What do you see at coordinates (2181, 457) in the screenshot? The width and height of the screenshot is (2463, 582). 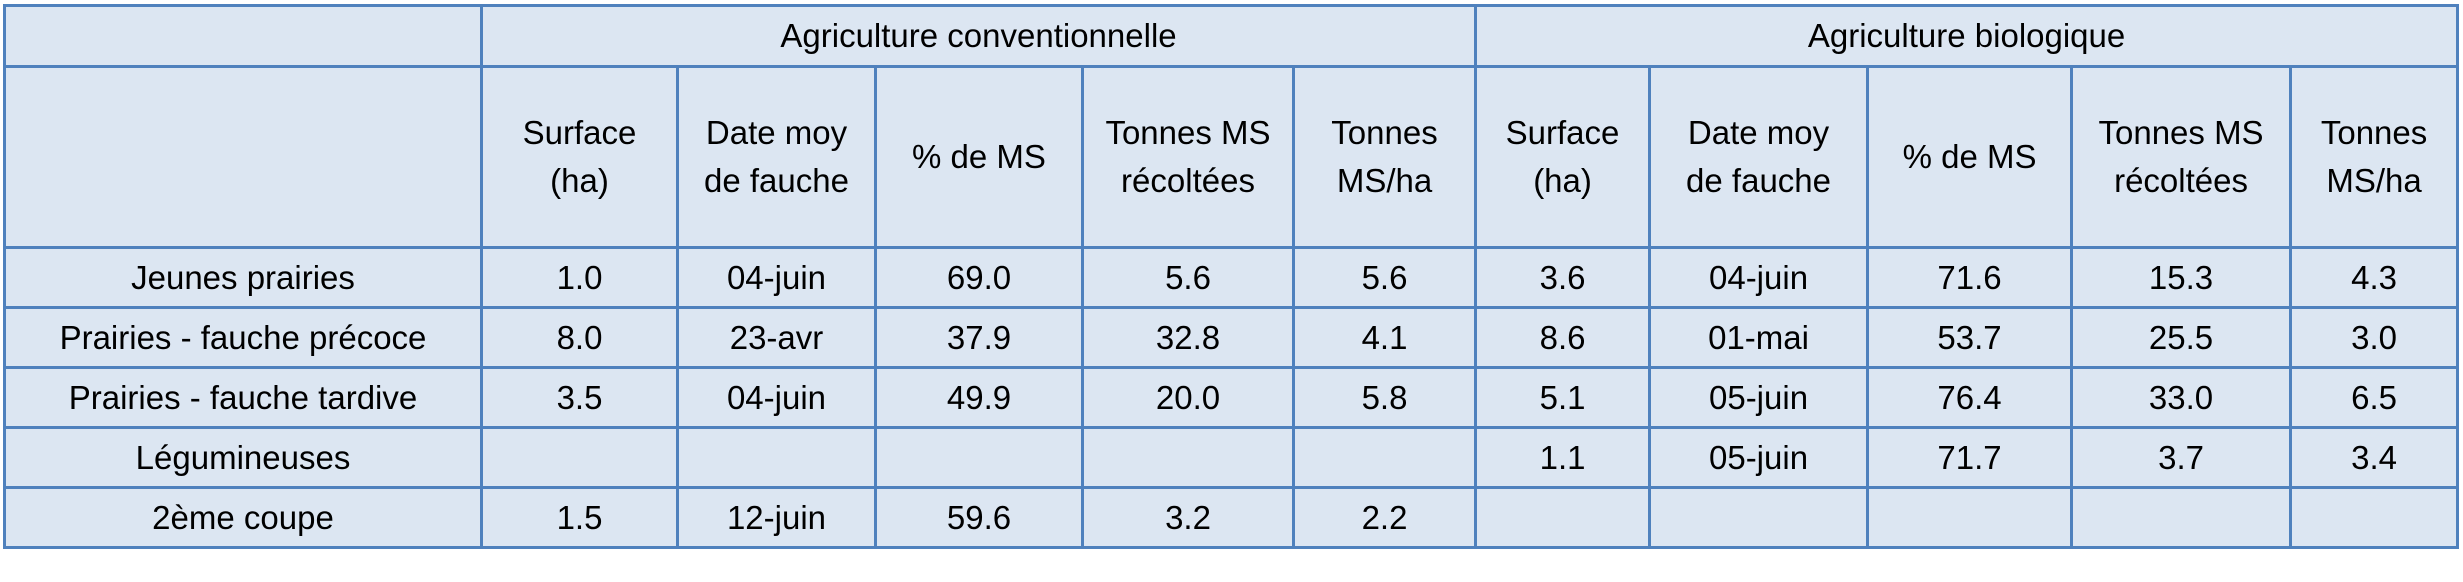 I see `cell-tonnes-bio: 3.7` at bounding box center [2181, 457].